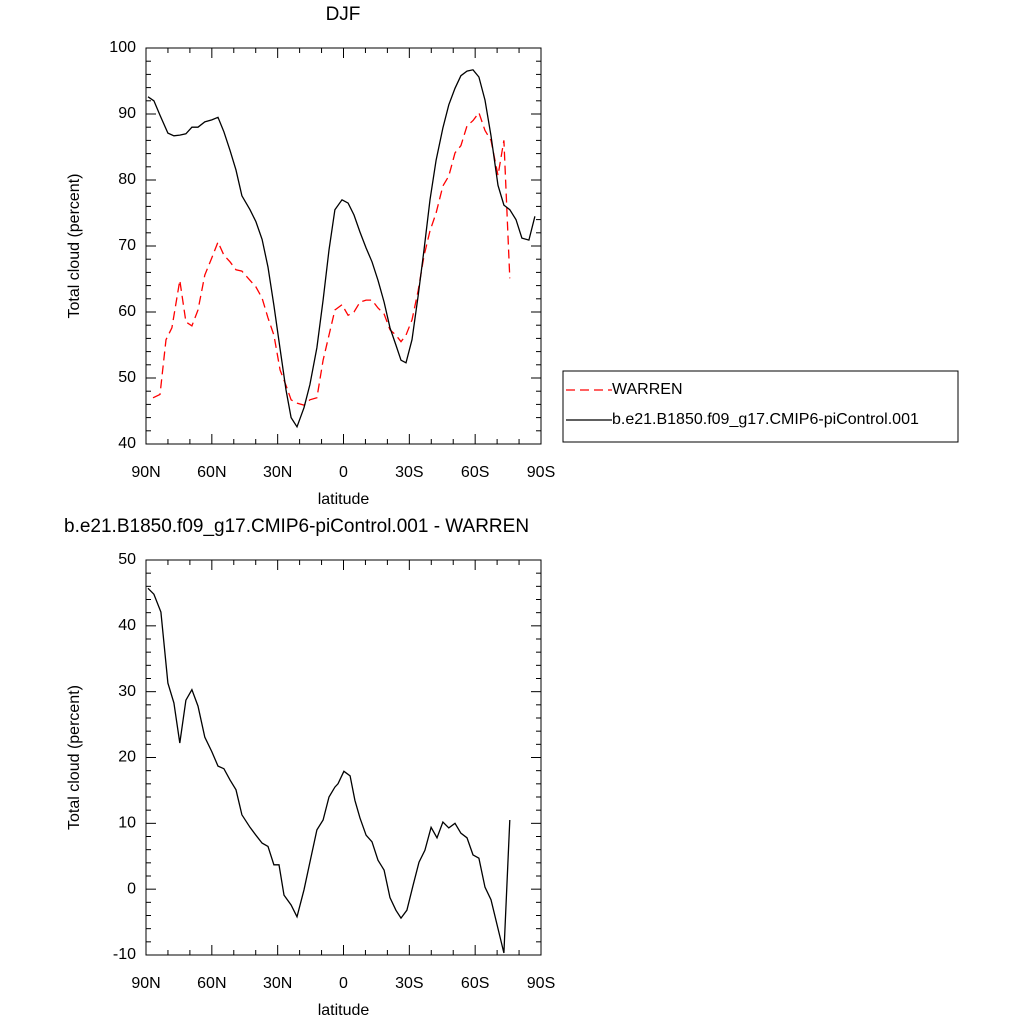 Image resolution: width=1024 pixels, height=1024 pixels. Describe the element at coordinates (127, 757) in the screenshot. I see `y-tick-label: 20` at that location.